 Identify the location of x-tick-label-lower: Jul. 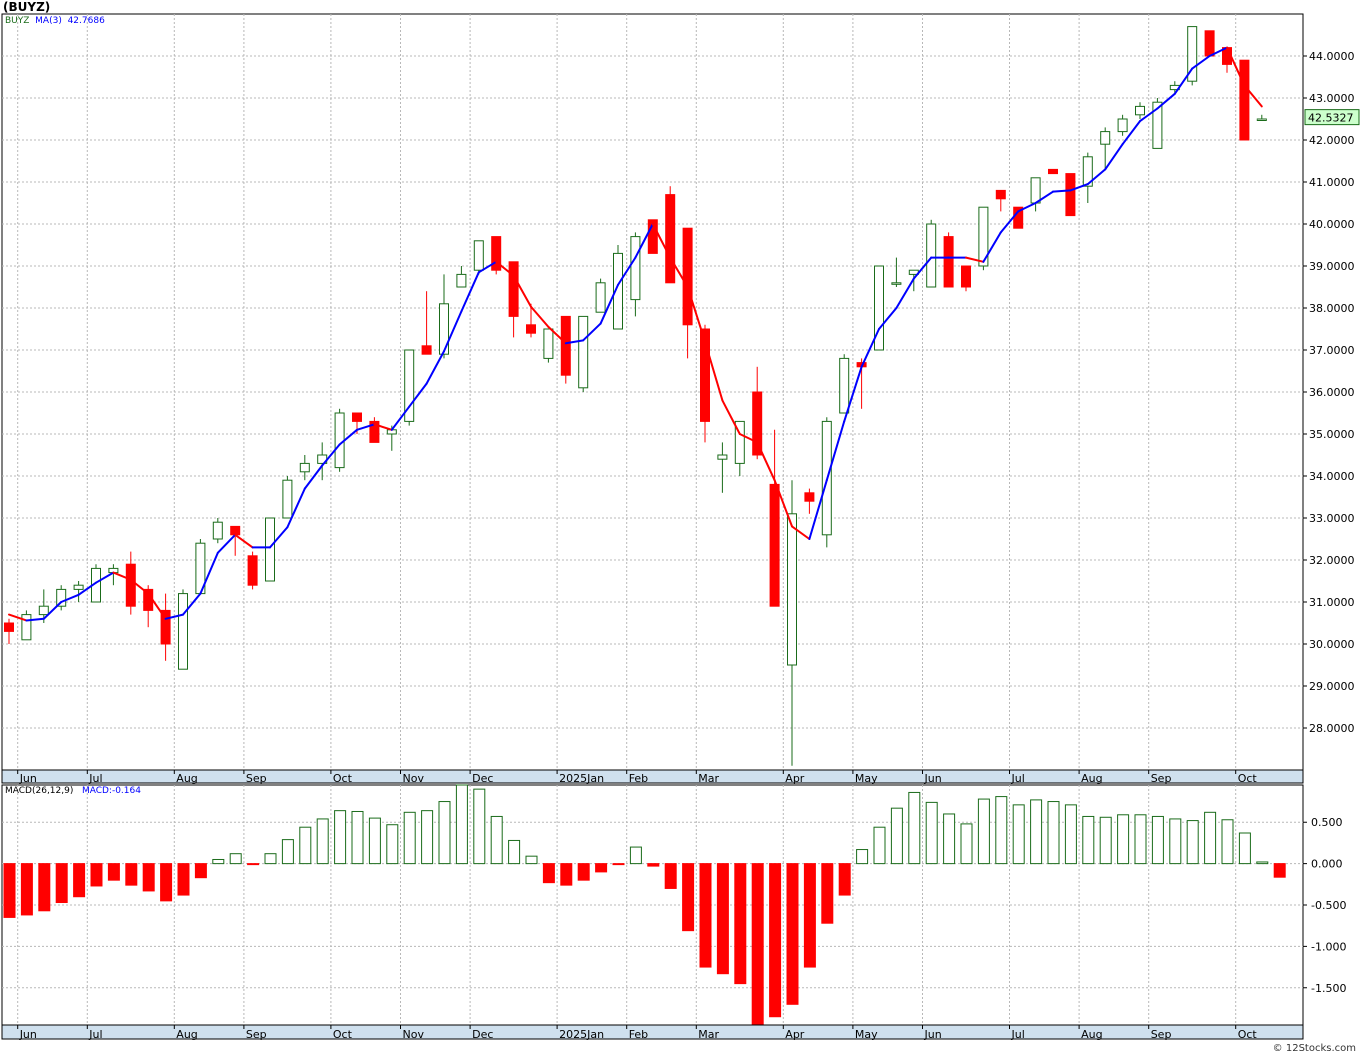
(95, 1034).